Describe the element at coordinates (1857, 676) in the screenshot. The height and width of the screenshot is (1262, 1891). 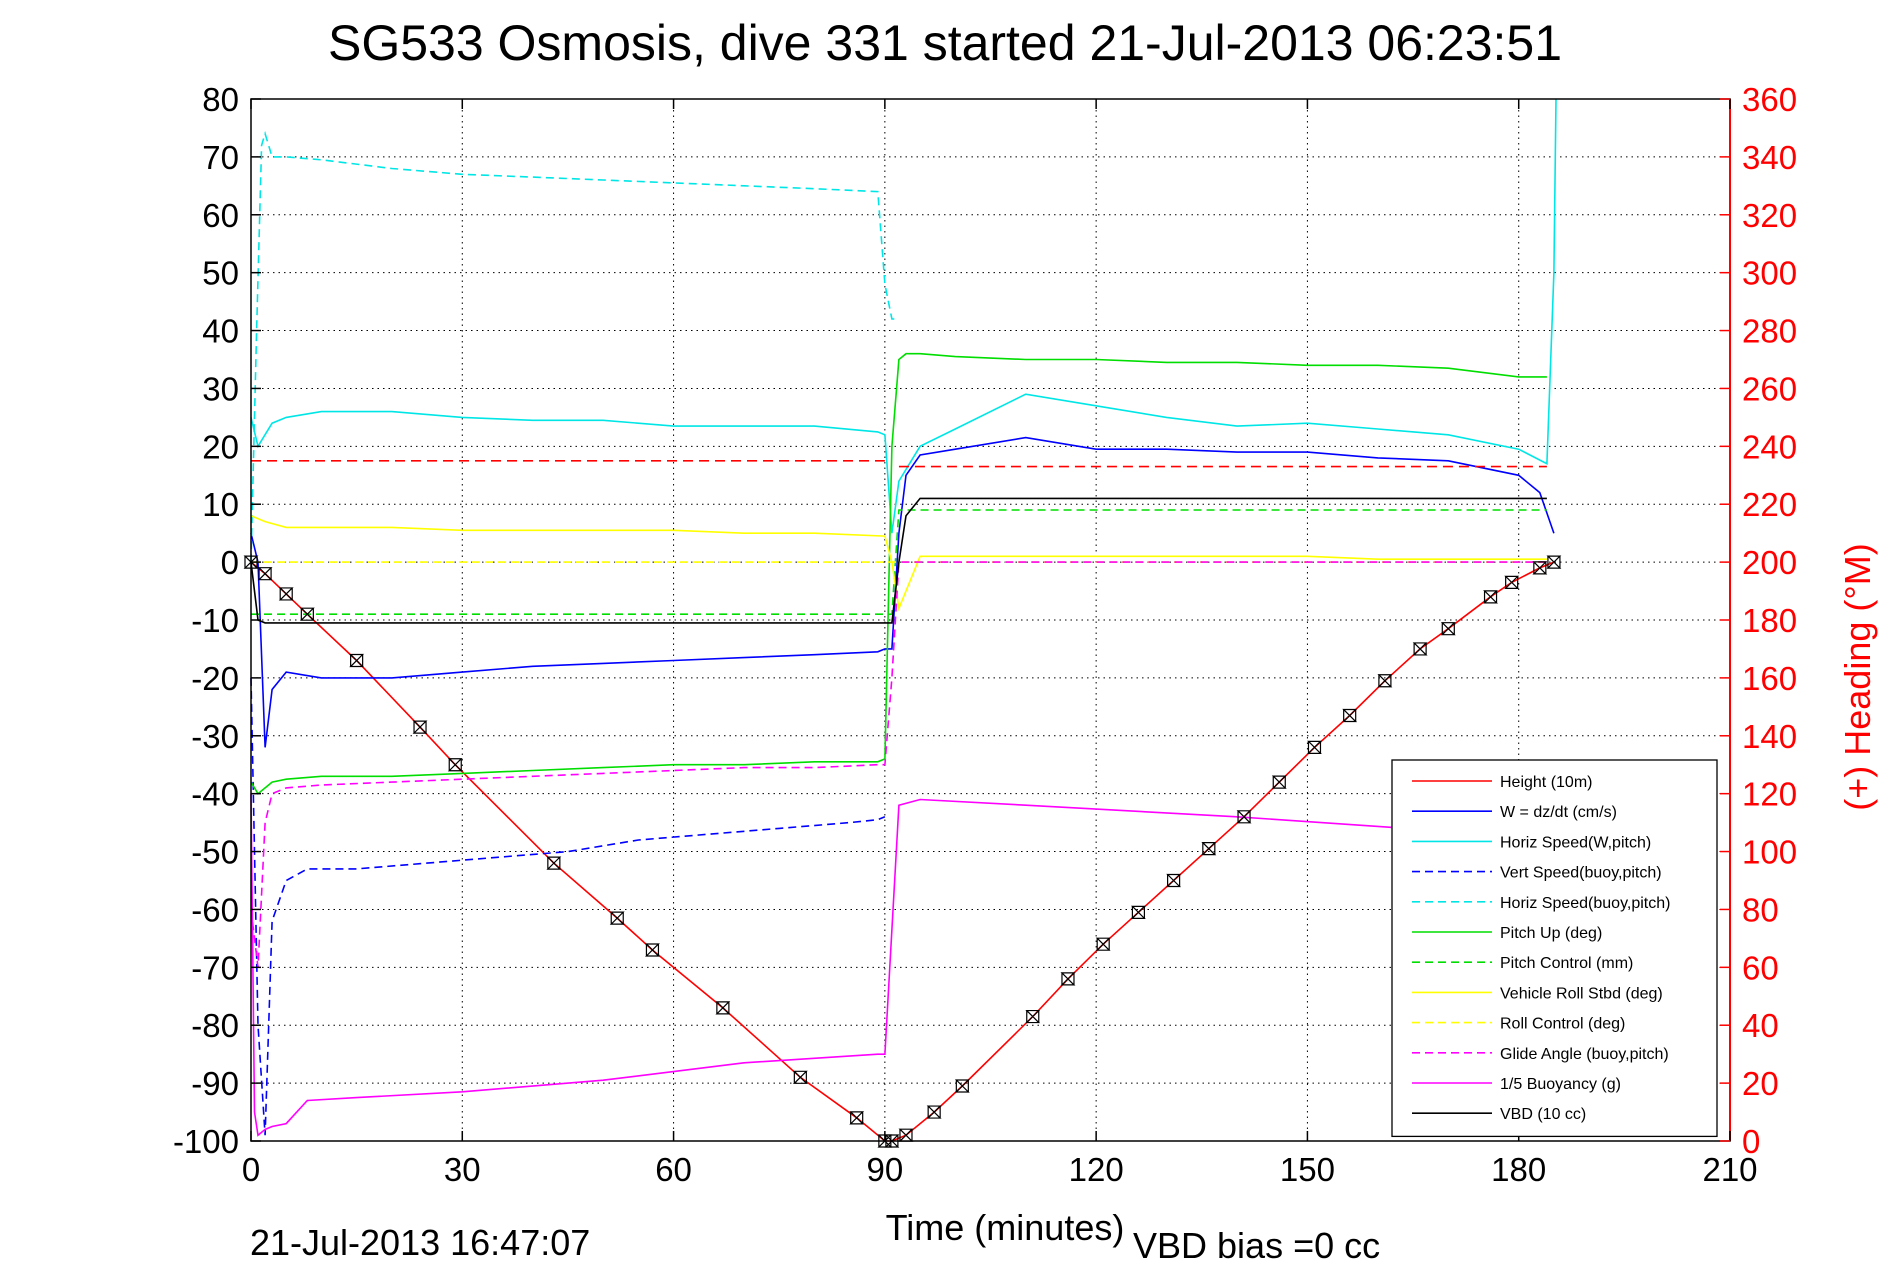
I see `right-y-axis-label: (+) Heading (°M)` at that location.